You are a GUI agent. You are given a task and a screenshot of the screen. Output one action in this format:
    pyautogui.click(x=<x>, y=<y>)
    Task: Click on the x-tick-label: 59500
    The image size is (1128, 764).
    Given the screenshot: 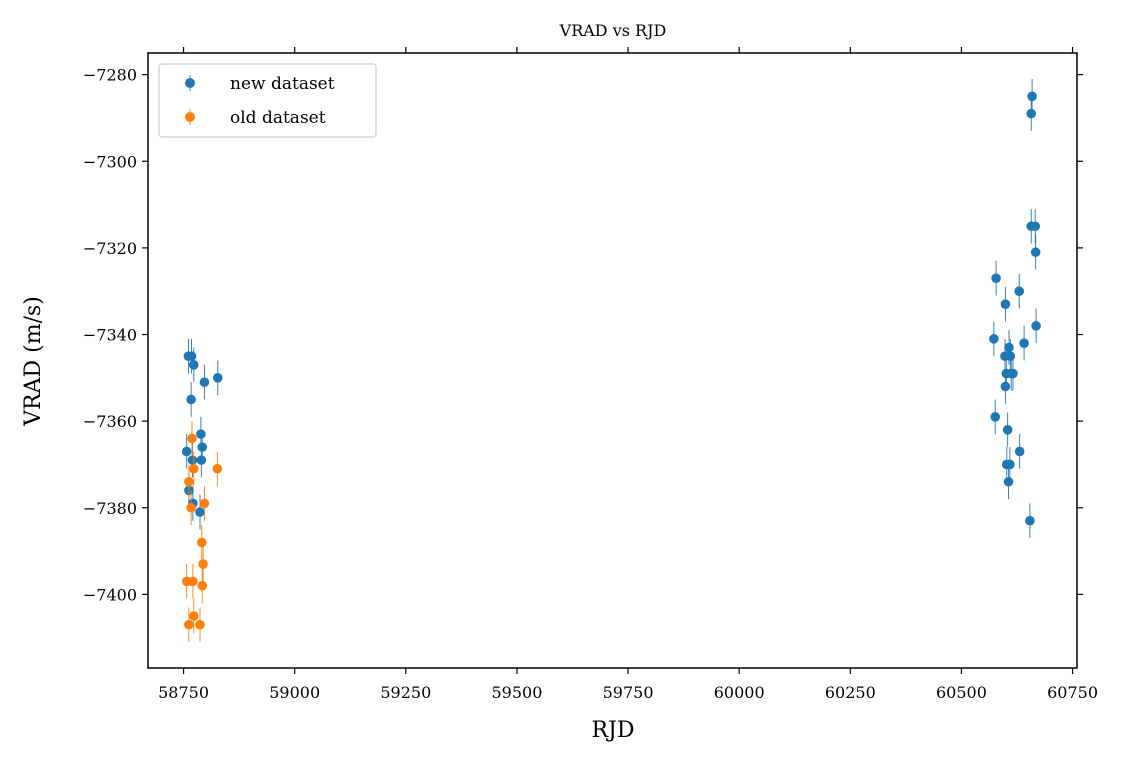 What is the action you would take?
    pyautogui.click(x=516, y=692)
    